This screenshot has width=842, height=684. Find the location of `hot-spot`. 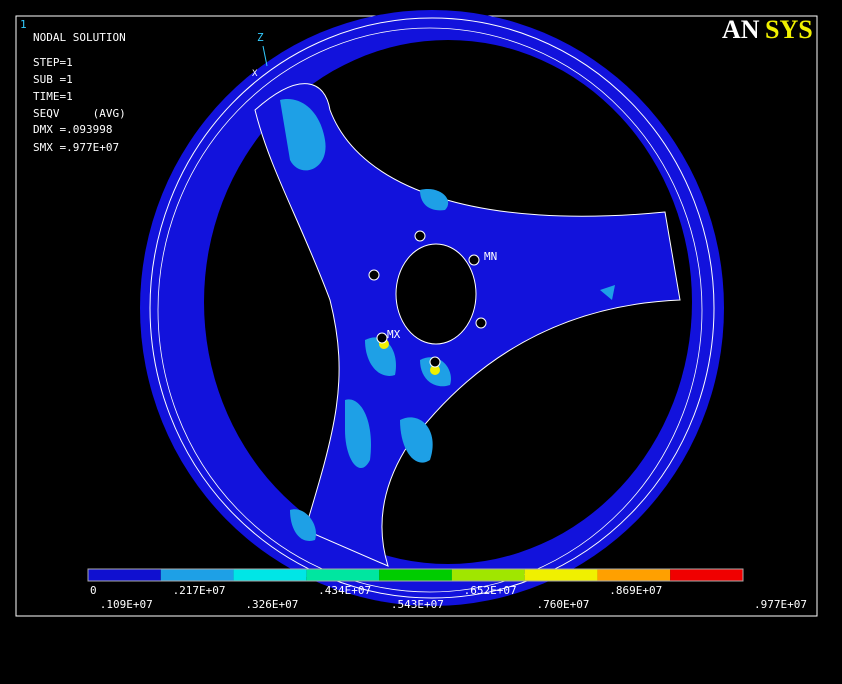

hot-spot is located at coordinates (435, 370).